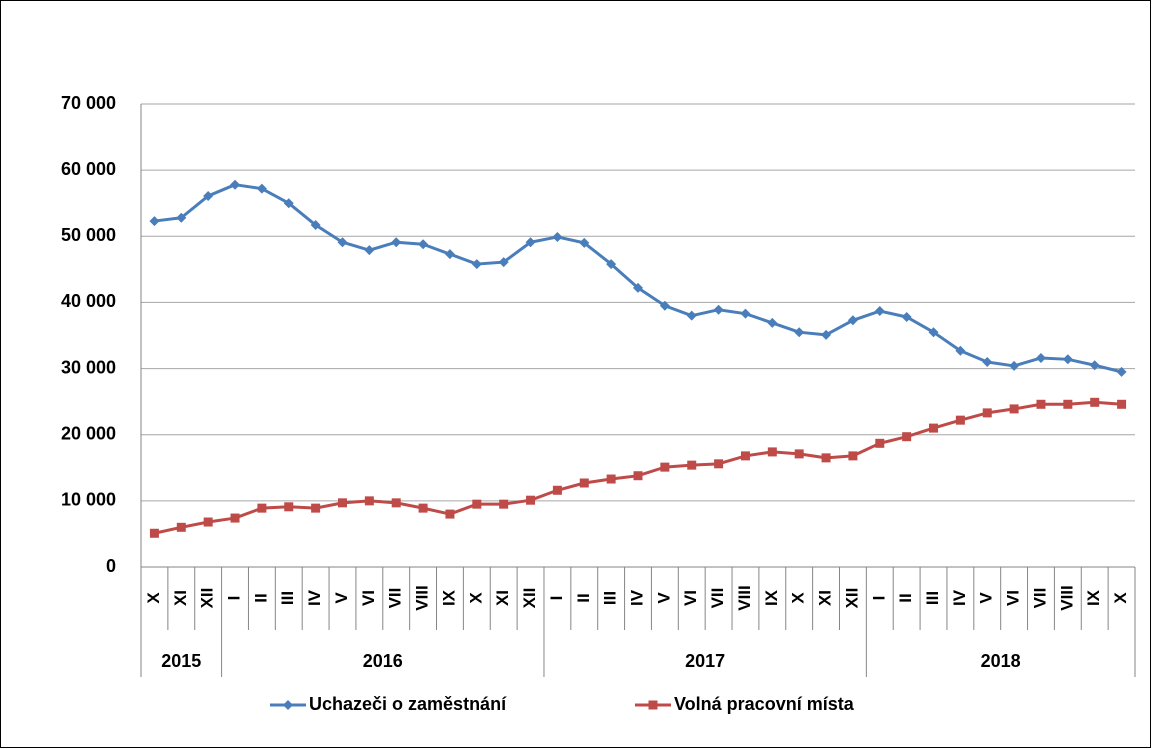  What do you see at coordinates (88, 103) in the screenshot?
I see `y-tick-label: 70 000` at bounding box center [88, 103].